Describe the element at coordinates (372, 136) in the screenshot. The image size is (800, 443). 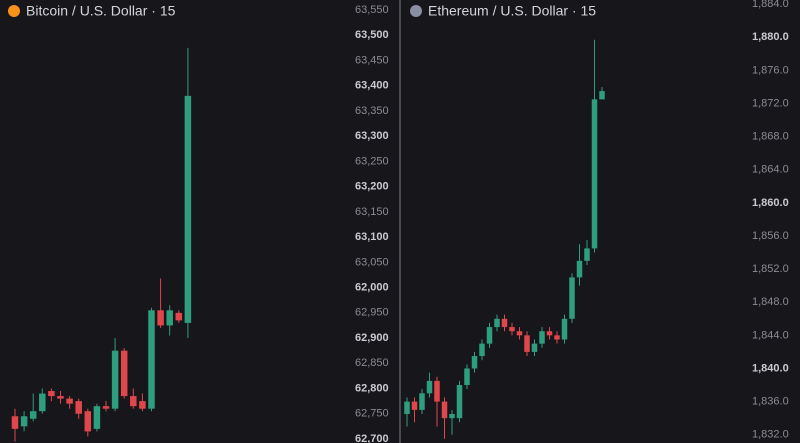
I see `y-tick-label: 63,300` at that location.